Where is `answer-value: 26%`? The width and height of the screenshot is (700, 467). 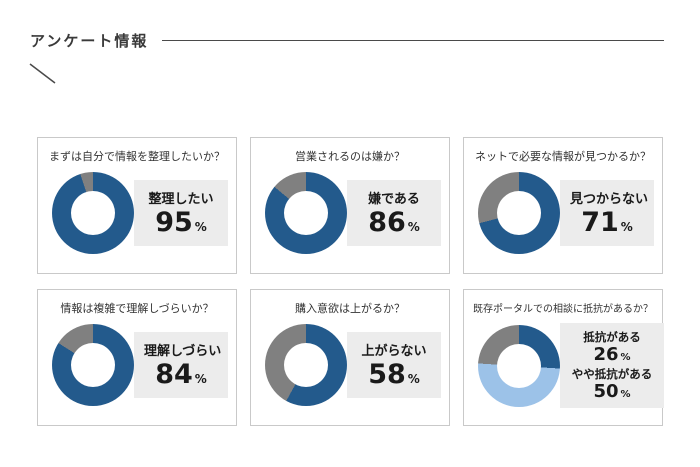
answer-value: 26% is located at coordinates (612, 355).